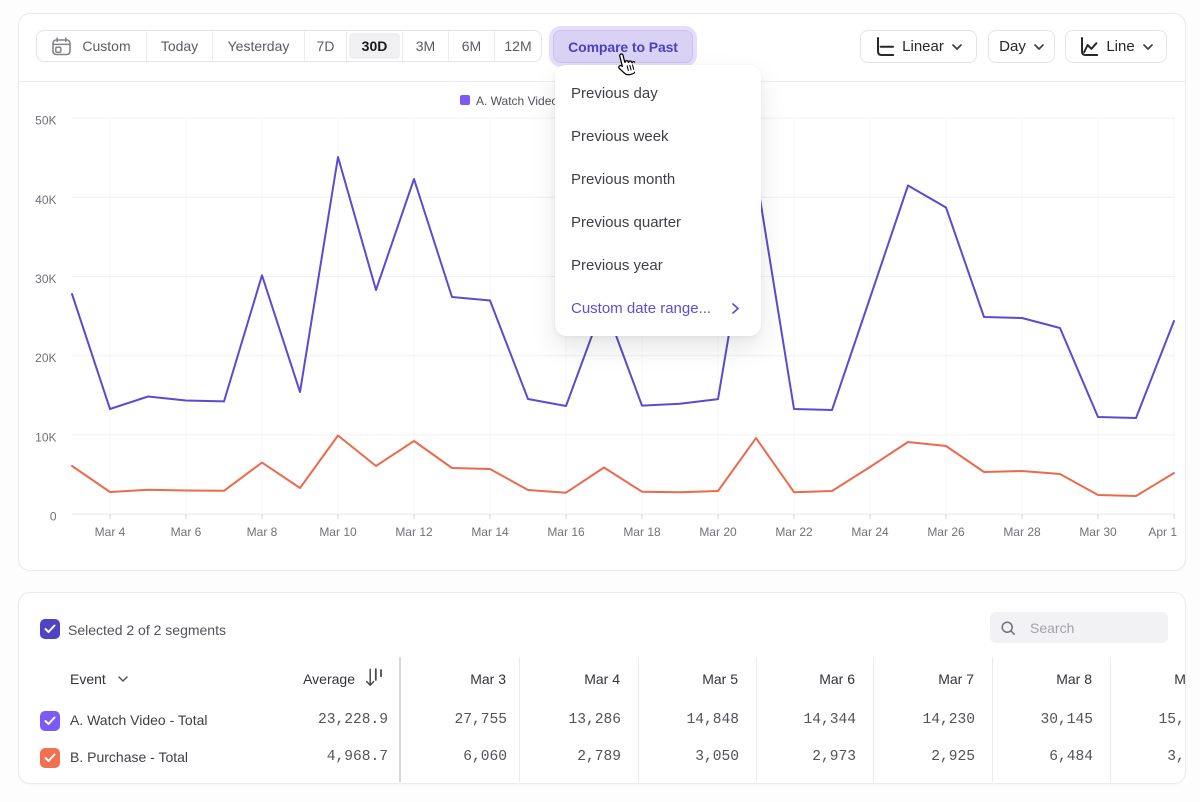  What do you see at coordinates (1022, 532) in the screenshot?
I see `svg-text: Mar 28` at bounding box center [1022, 532].